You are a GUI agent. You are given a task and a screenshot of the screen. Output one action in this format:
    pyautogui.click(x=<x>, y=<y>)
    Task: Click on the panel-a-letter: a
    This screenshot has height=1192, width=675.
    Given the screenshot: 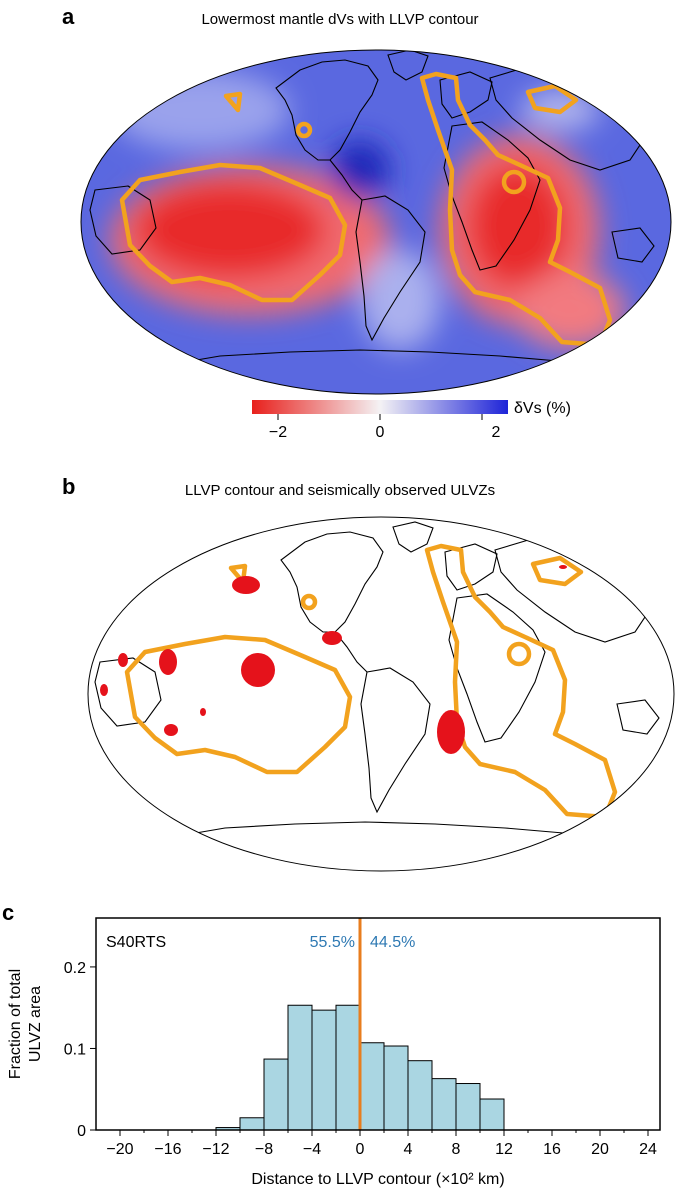 What is the action you would take?
    pyautogui.click(x=68, y=16)
    